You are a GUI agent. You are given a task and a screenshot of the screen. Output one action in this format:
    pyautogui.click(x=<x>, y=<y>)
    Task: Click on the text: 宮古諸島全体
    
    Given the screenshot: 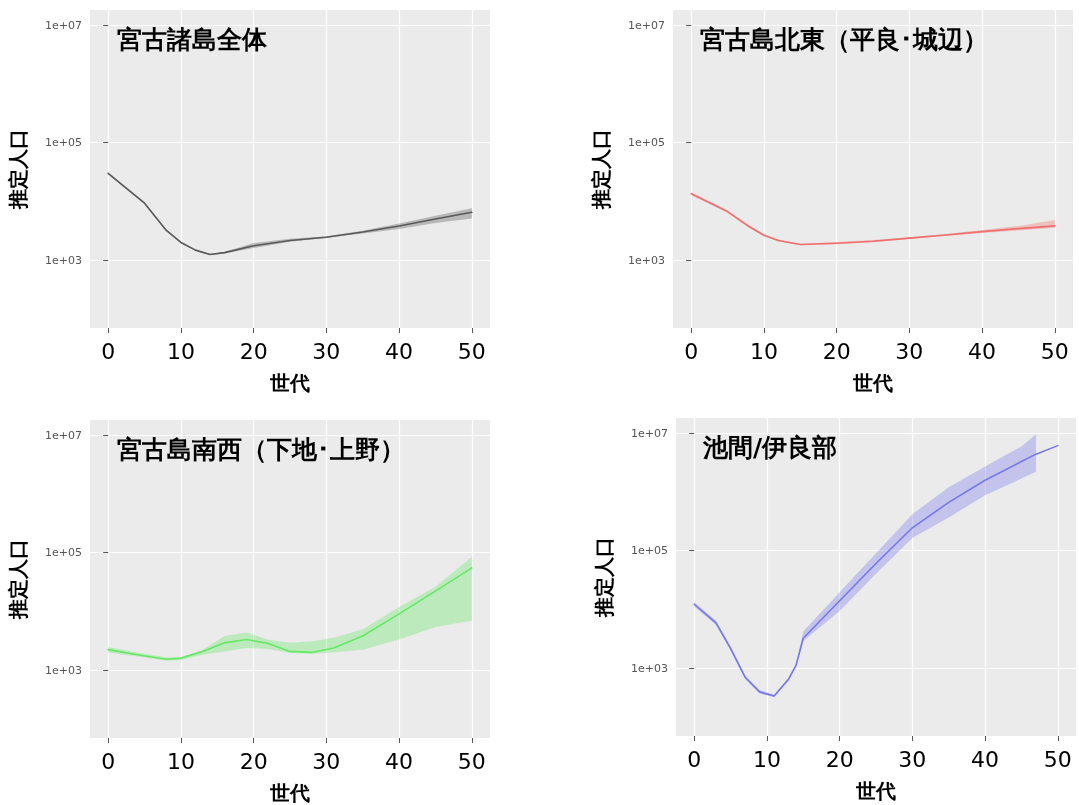 What is the action you would take?
    pyautogui.click(x=192, y=39)
    